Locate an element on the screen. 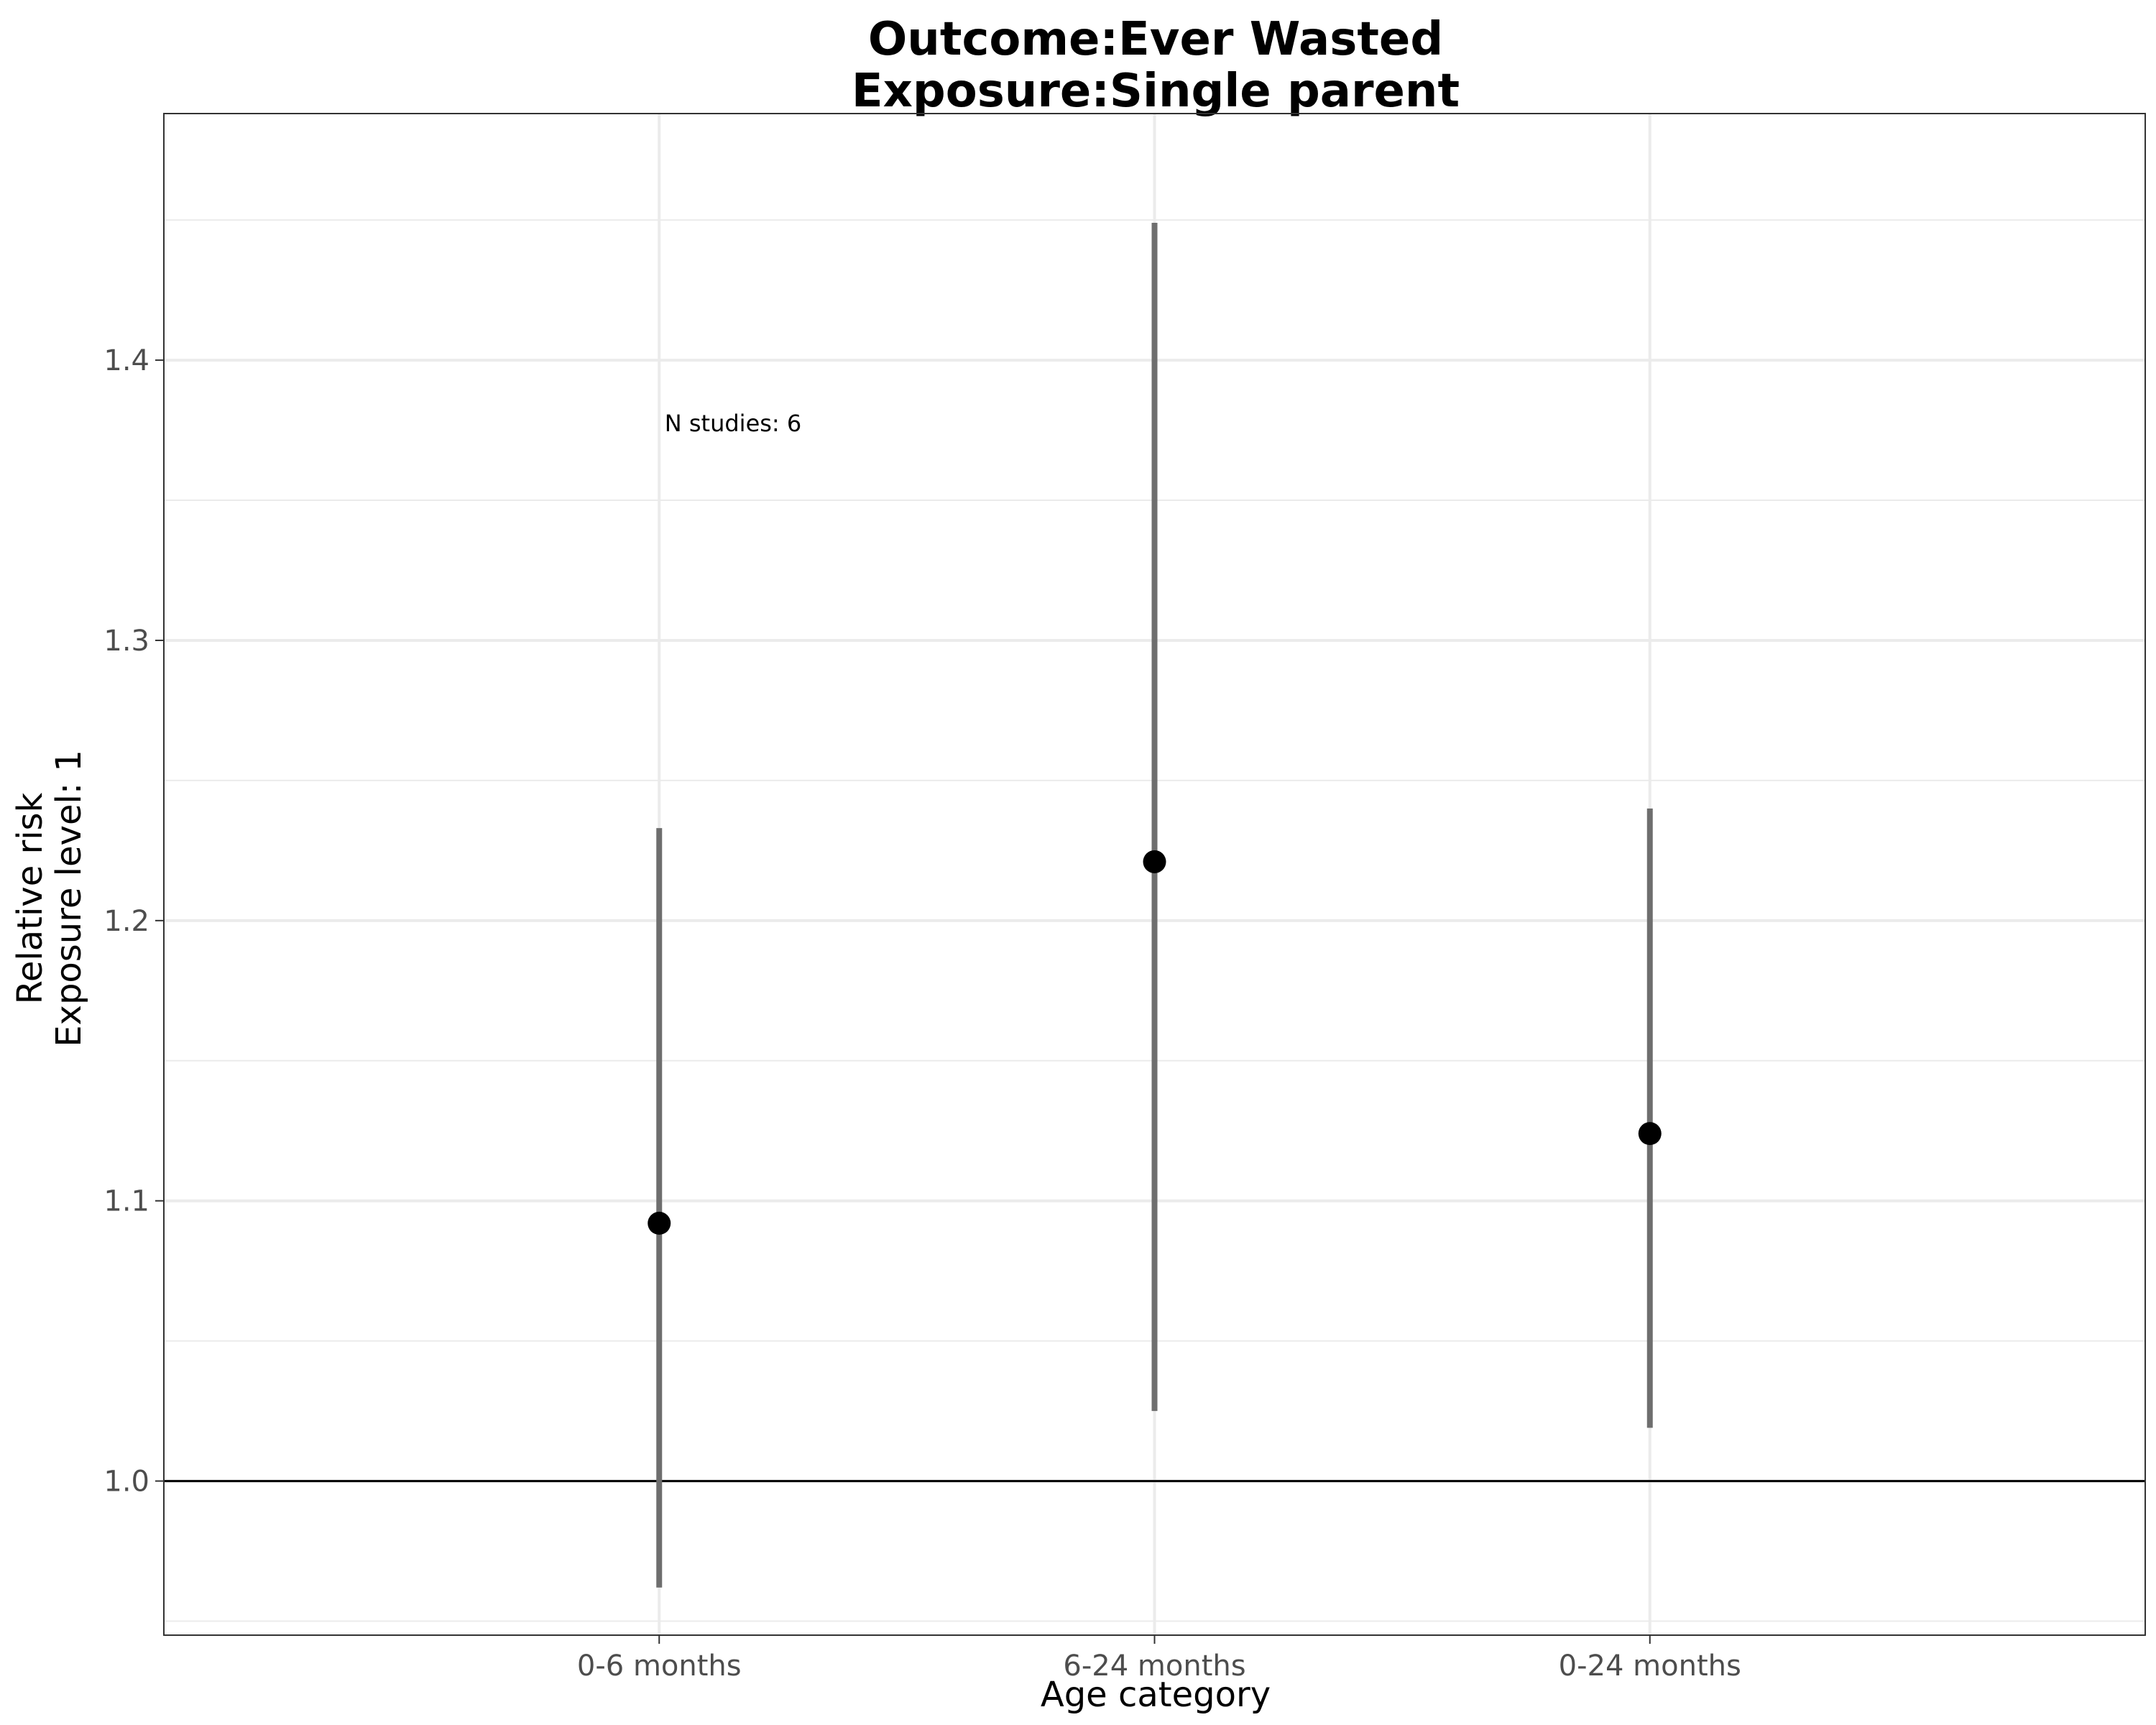 Image resolution: width=2156 pixels, height=1725 pixels. x-axis-title: Age category is located at coordinates (1156, 1695).